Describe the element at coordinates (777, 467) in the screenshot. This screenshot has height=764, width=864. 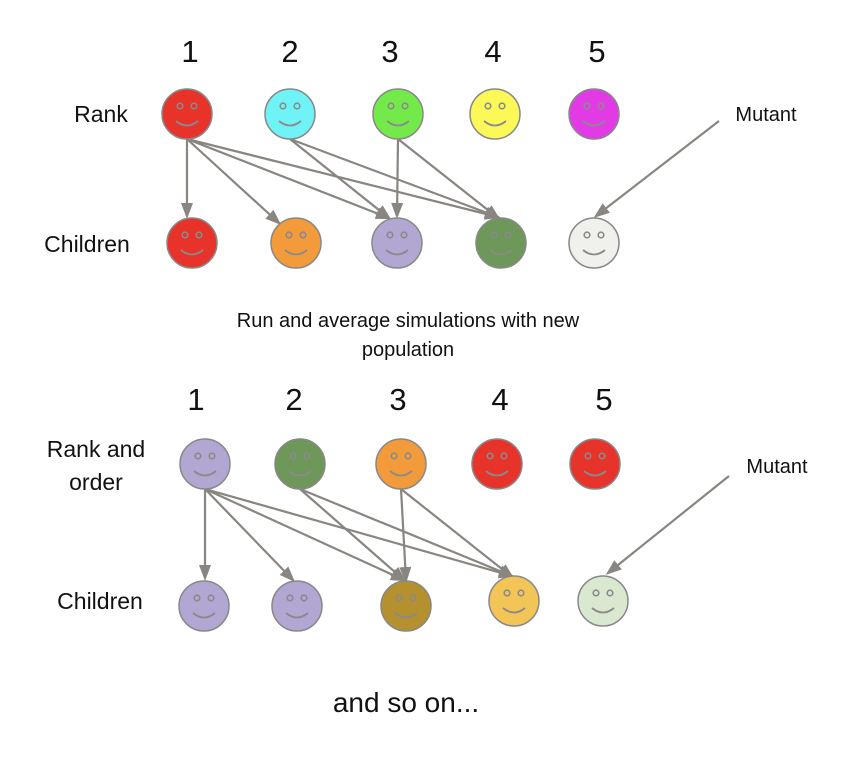
I see `bottom-mutant-label: Mutant` at that location.